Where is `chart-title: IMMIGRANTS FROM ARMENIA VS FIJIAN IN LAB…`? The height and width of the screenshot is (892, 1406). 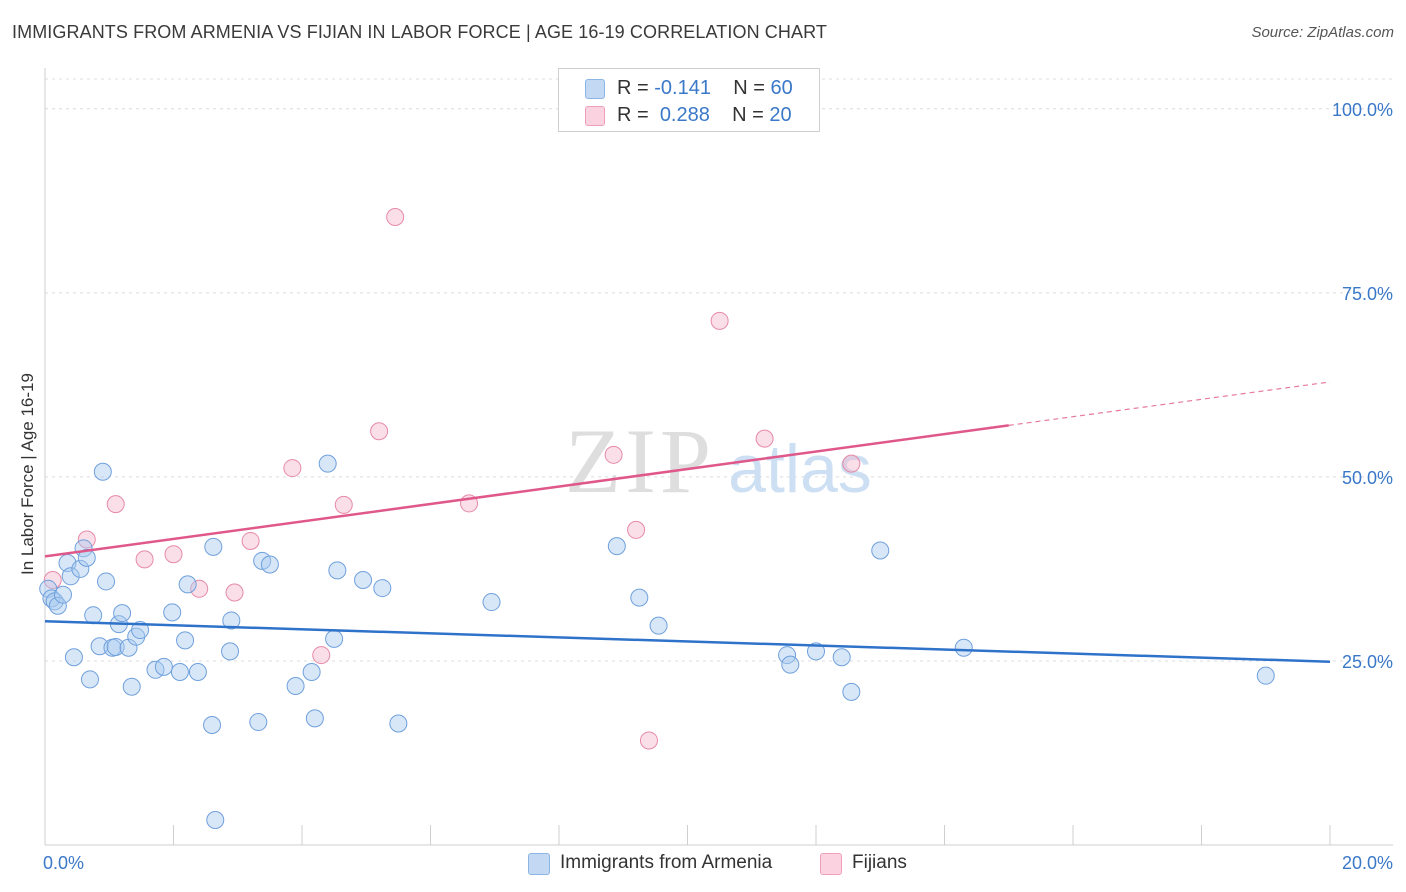
chart-title: IMMIGRANTS FROM ARMENIA VS FIJIAN IN LAB… is located at coordinates (419, 32).